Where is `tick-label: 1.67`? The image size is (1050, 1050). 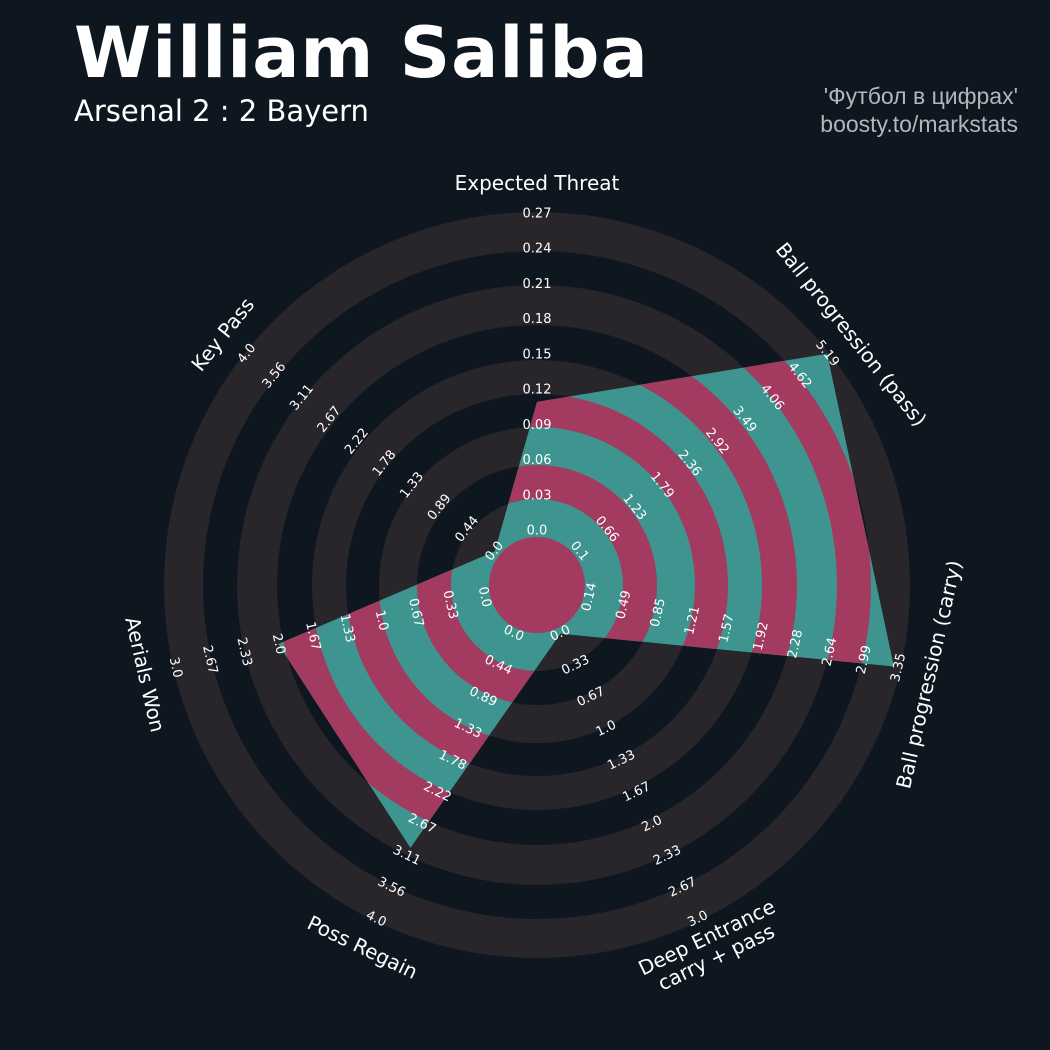 tick-label: 1.67 is located at coordinates (312, 636).